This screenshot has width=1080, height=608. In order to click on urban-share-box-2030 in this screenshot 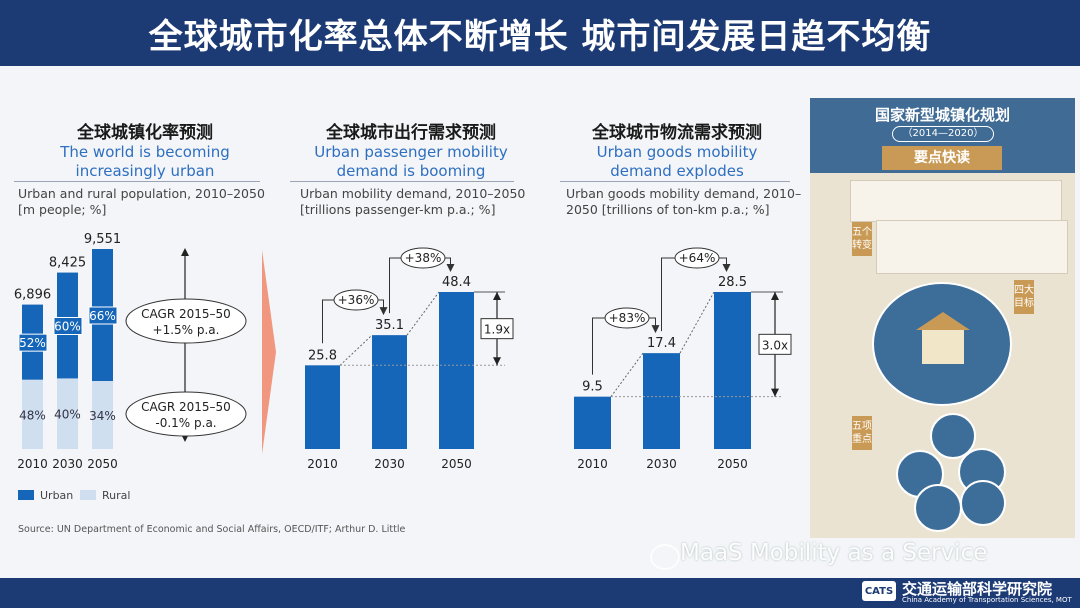, I will do `click(68, 326)`.